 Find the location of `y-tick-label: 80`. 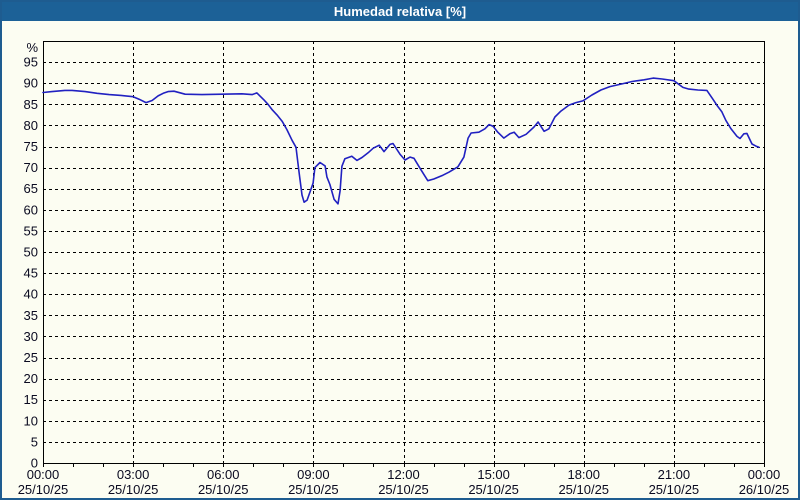

y-tick-label: 80 is located at coordinates (31, 125).